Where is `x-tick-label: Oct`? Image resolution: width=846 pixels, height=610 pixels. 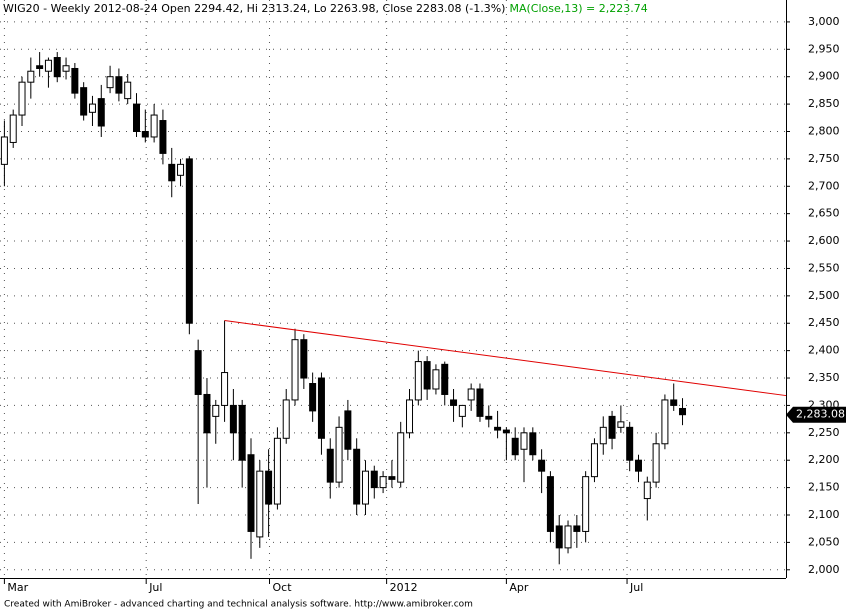 x-tick-label: Oct is located at coordinates (282, 587).